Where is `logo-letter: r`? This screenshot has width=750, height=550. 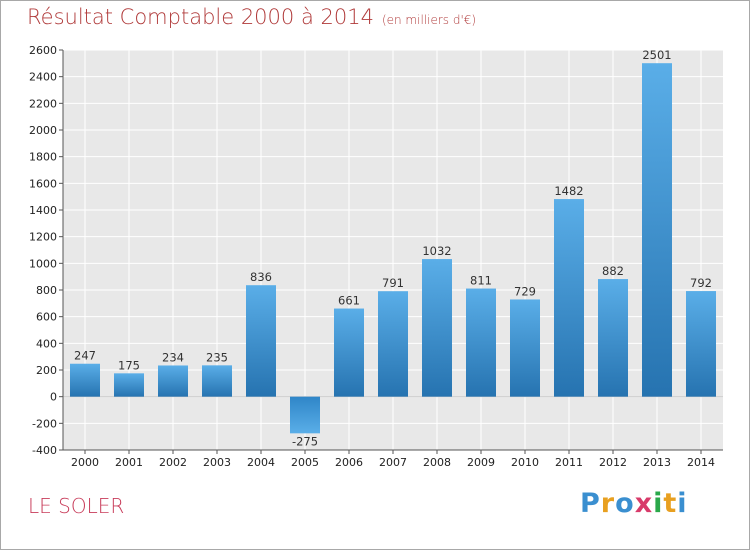 logo-letter: r is located at coordinates (608, 503).